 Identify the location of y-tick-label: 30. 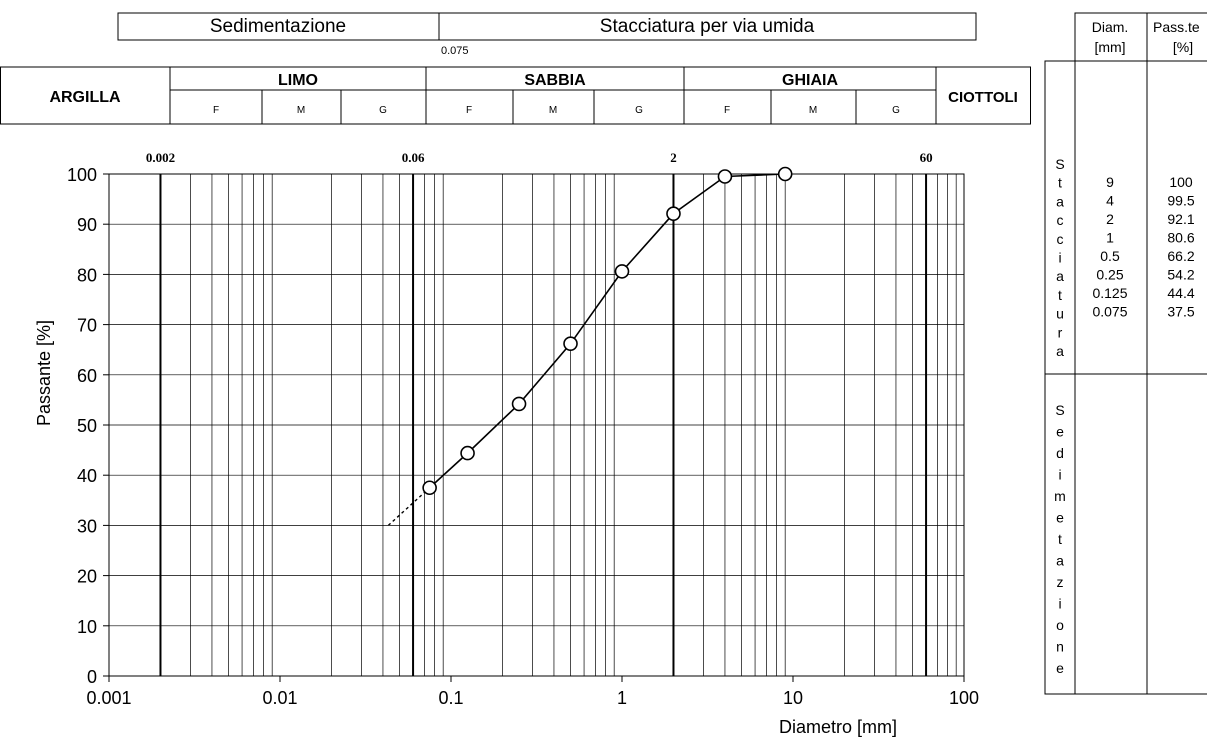
(87, 526).